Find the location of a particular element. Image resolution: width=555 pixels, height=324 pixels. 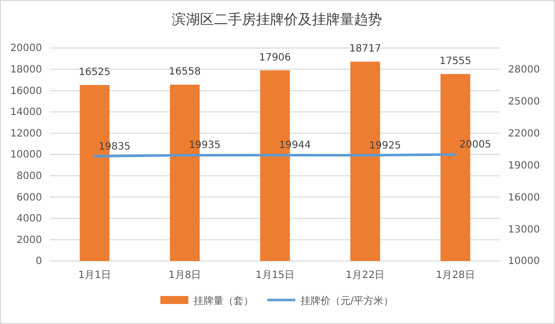

legend-label: 挂牌量（套） is located at coordinates (223, 301).